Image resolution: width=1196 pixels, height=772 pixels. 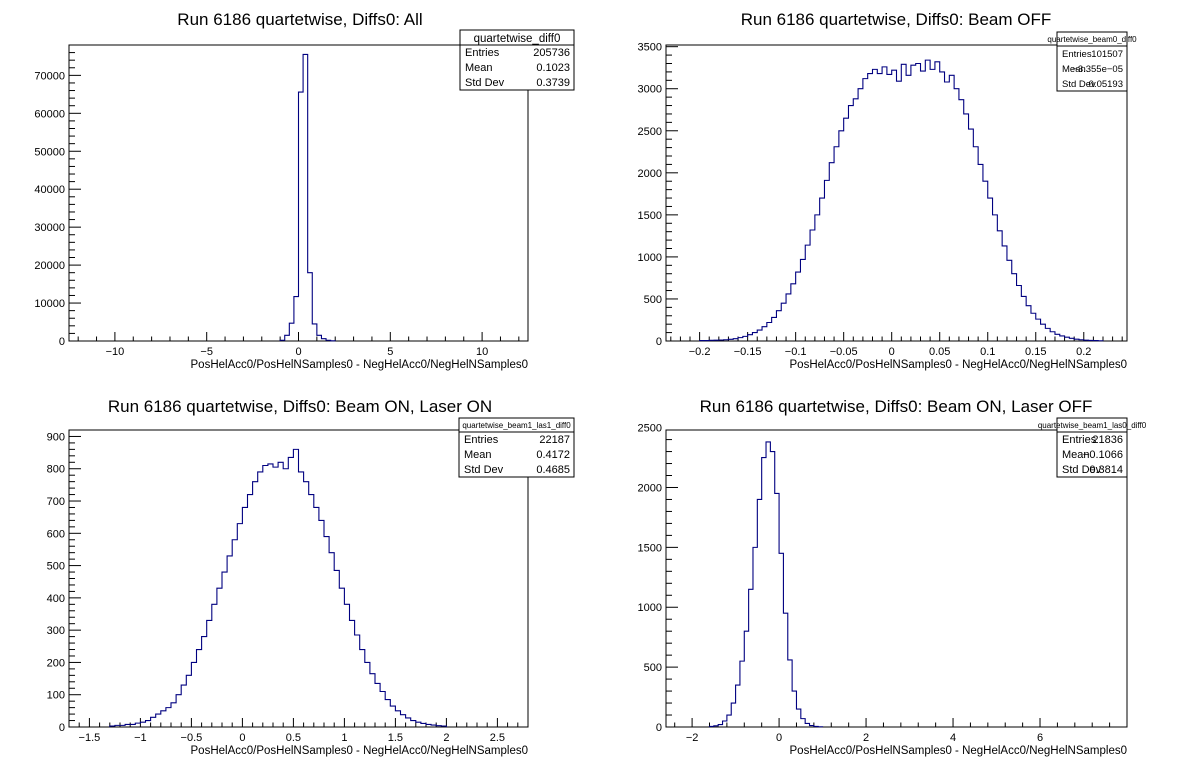 I want to click on stats-value-mean: 0.4172, so click(x=553, y=455).